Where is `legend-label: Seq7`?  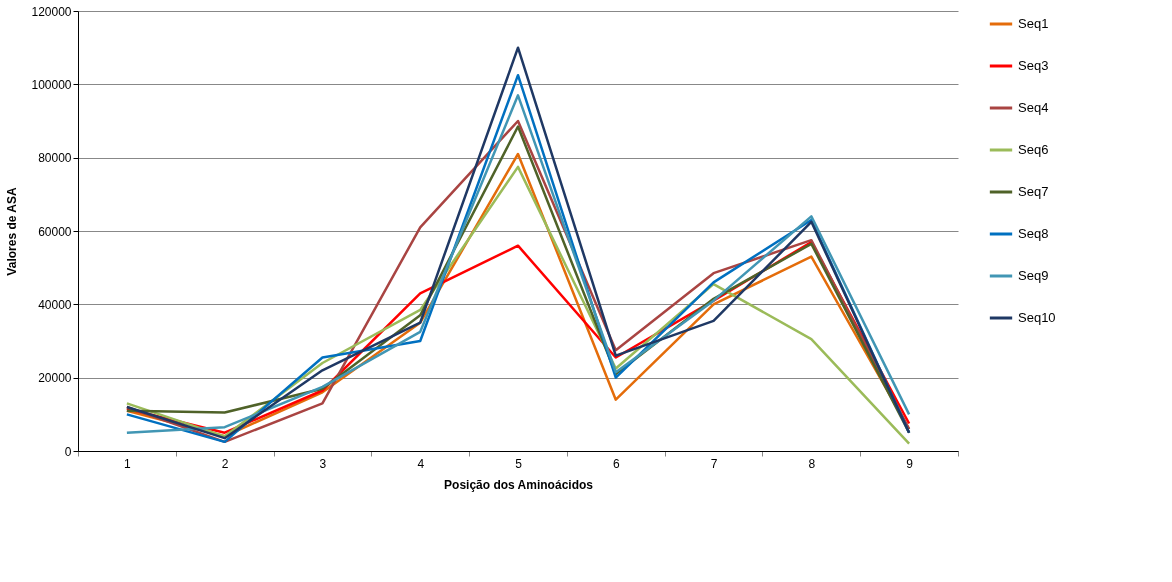
legend-label: Seq7 is located at coordinates (1033, 191).